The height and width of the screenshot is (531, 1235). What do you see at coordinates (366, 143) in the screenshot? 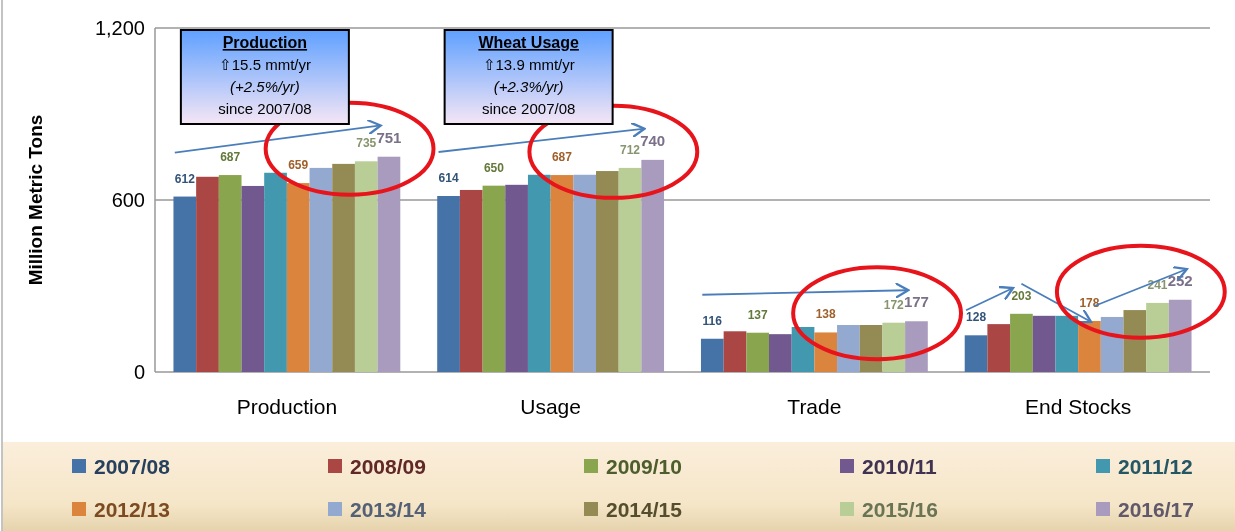
I see `data-label: 735` at bounding box center [366, 143].